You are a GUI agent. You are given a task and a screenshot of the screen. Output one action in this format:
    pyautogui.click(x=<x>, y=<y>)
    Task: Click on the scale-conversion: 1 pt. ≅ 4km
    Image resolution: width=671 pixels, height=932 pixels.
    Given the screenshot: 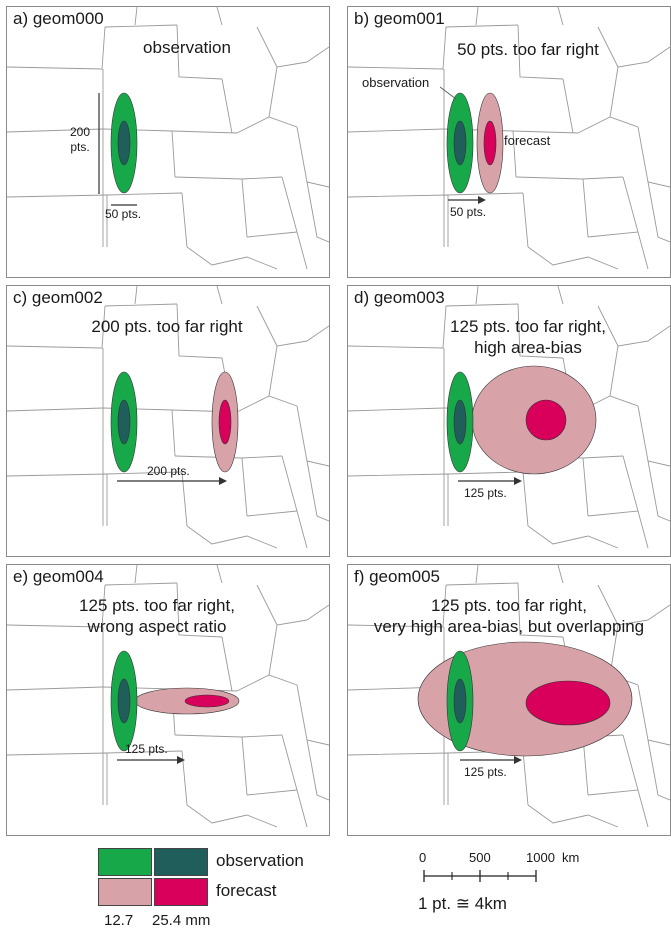 What is the action you would take?
    pyautogui.click(x=462, y=903)
    